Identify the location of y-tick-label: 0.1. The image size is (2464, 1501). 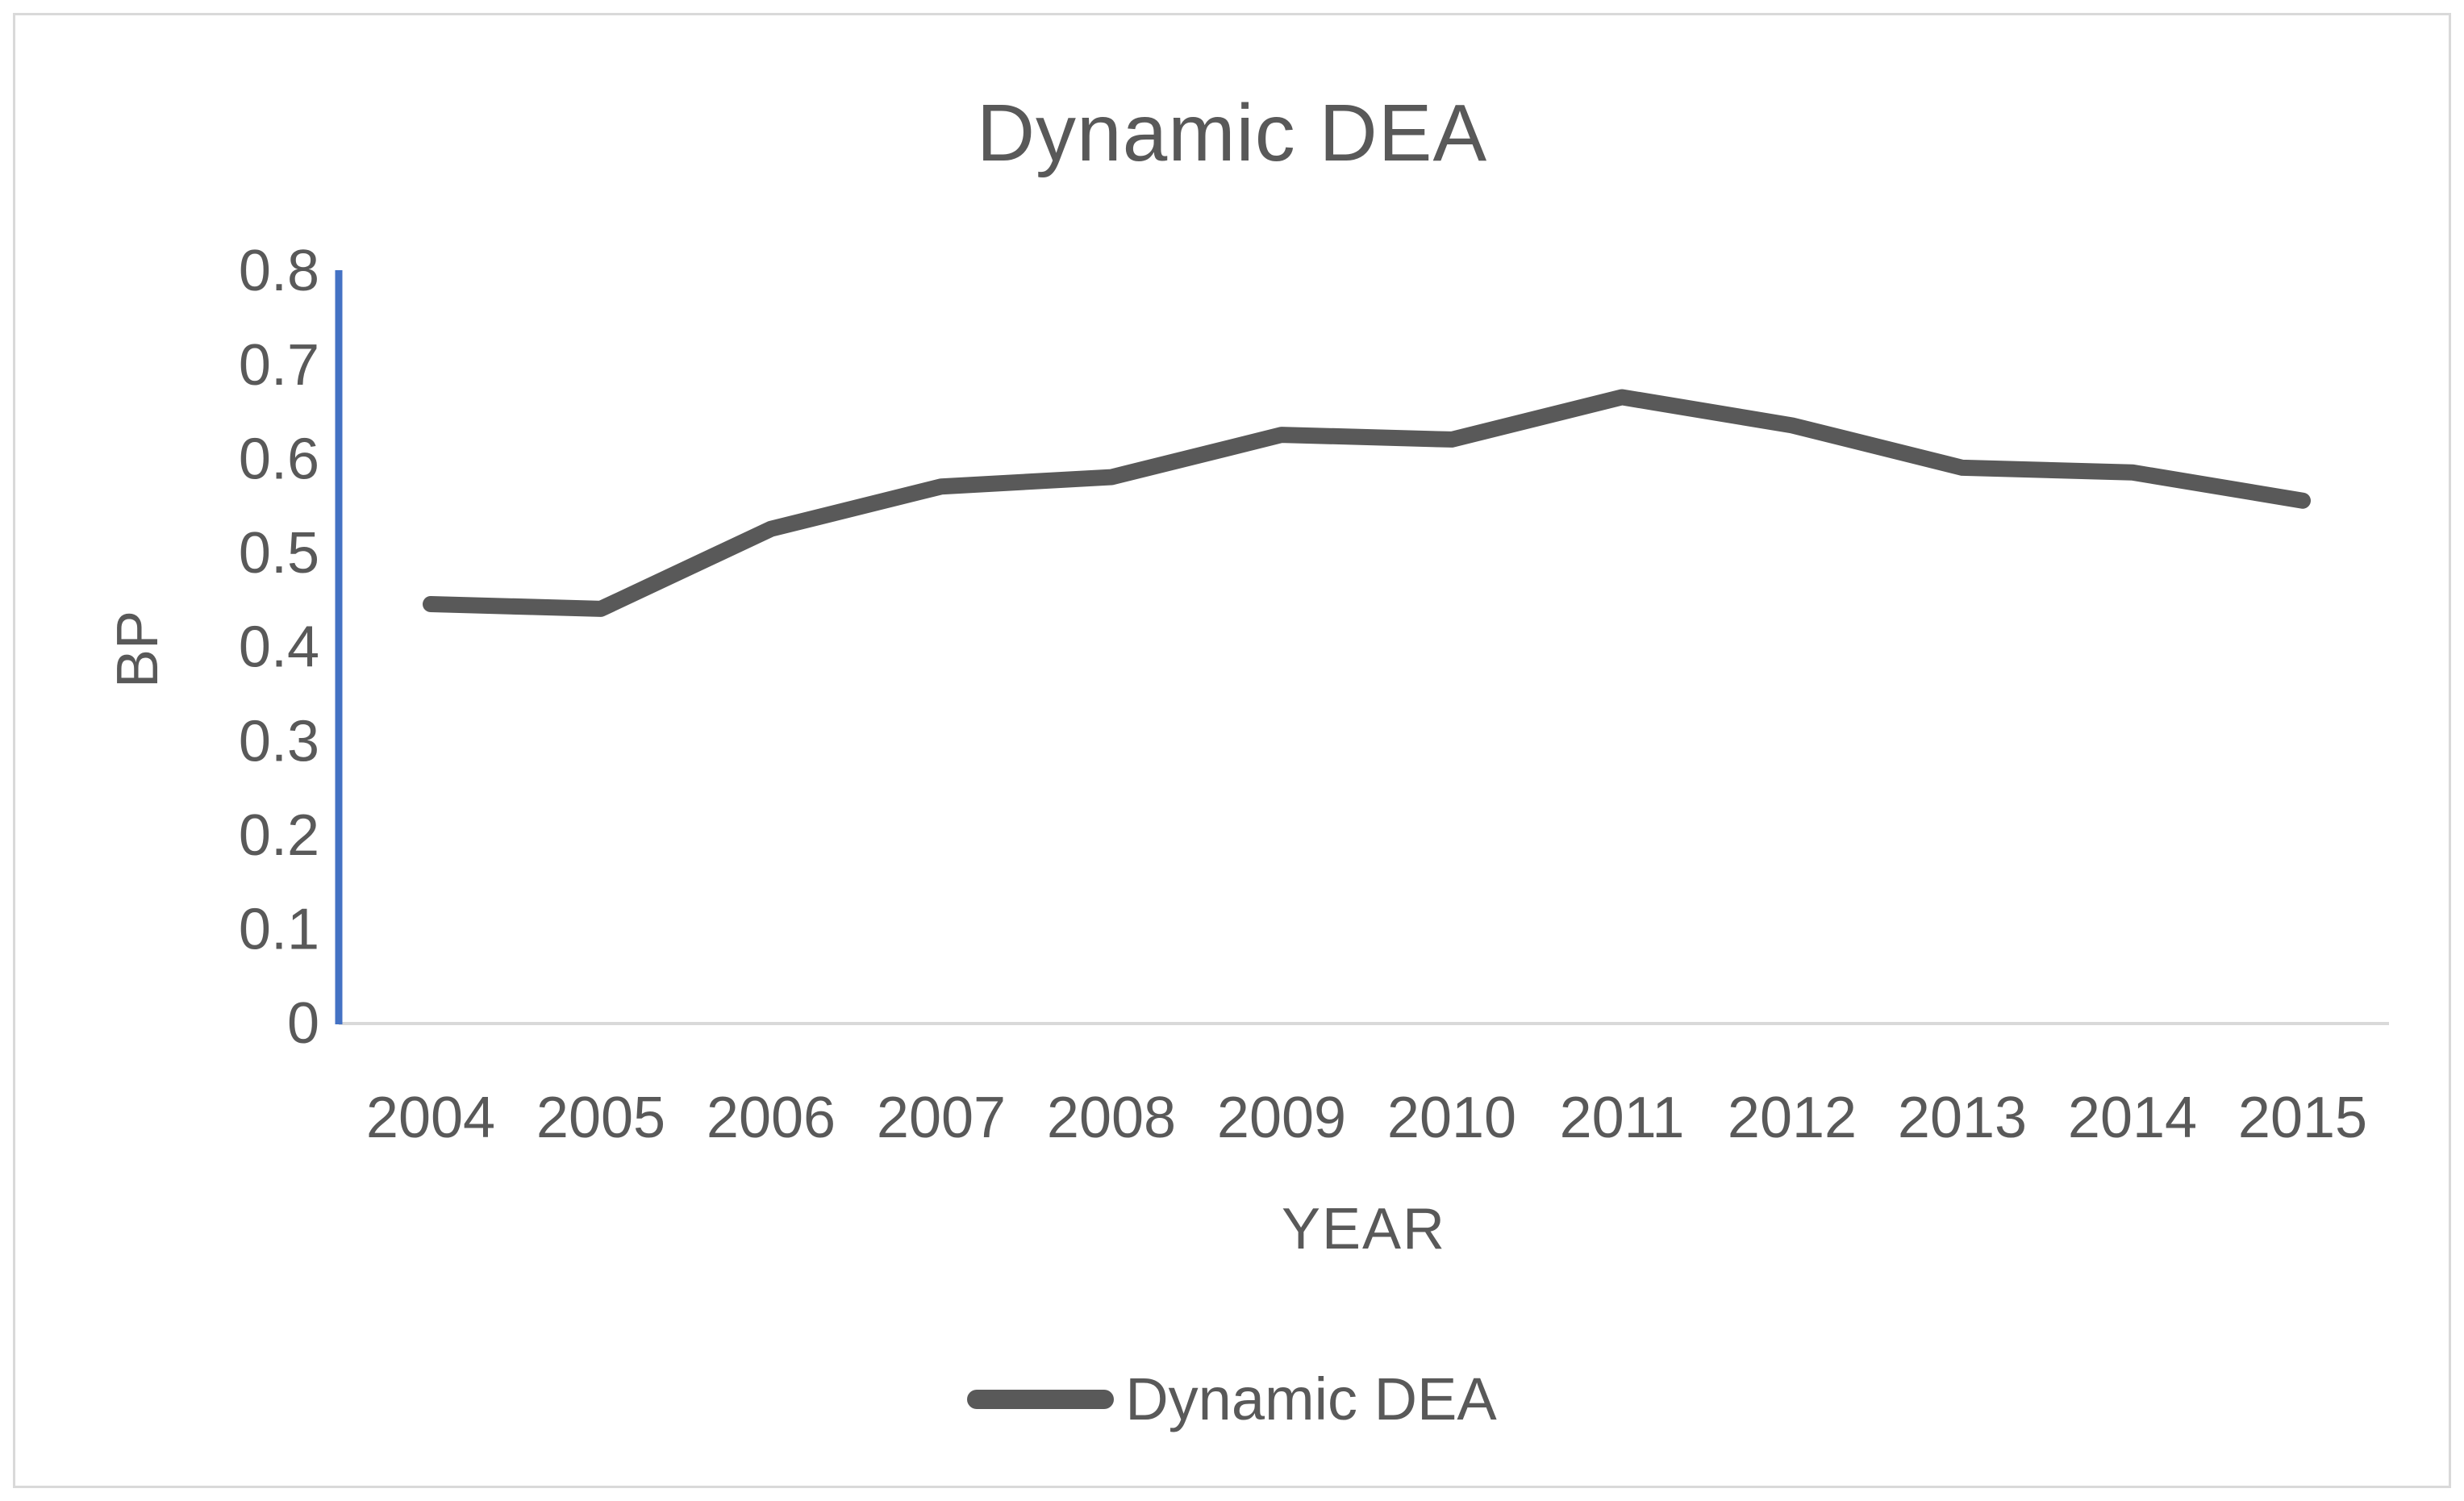
(279, 930).